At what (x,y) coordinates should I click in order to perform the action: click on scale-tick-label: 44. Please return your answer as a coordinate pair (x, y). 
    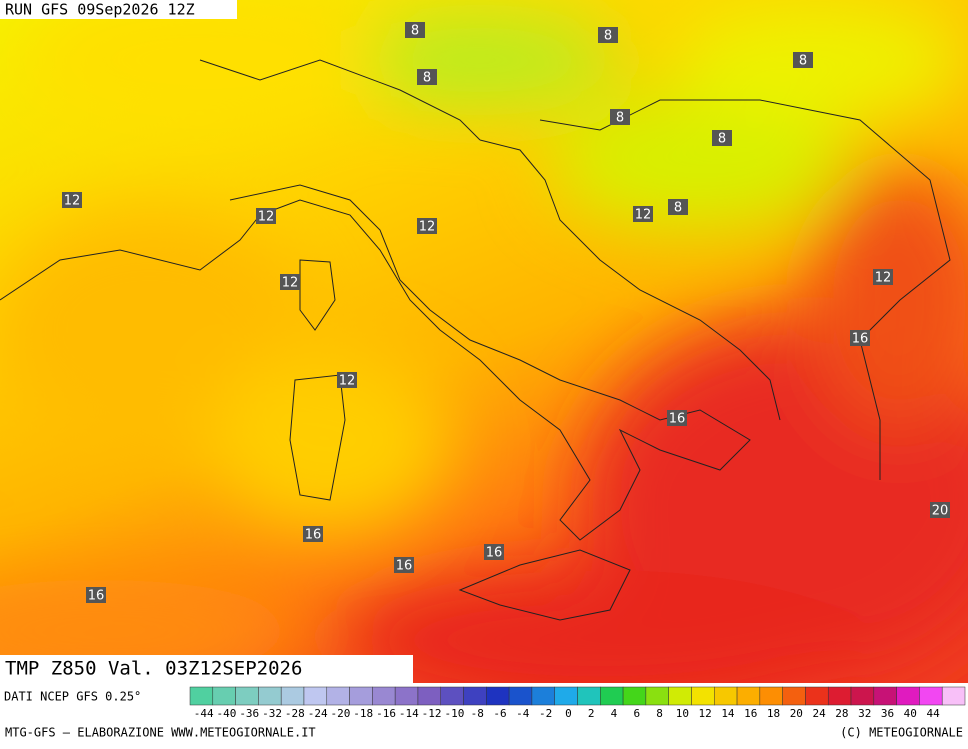
    Looking at the image, I should click on (933, 713).